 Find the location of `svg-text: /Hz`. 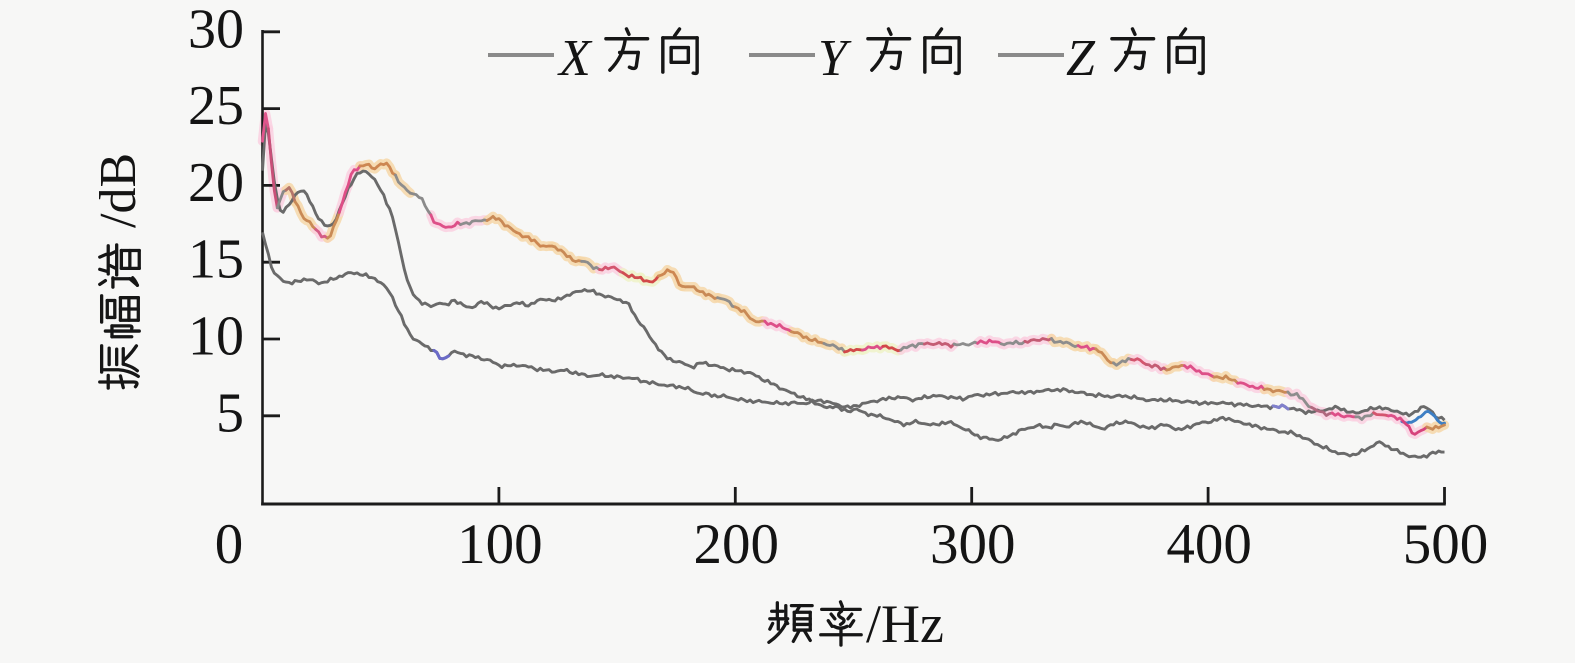

svg-text: /Hz is located at coordinates (905, 624).